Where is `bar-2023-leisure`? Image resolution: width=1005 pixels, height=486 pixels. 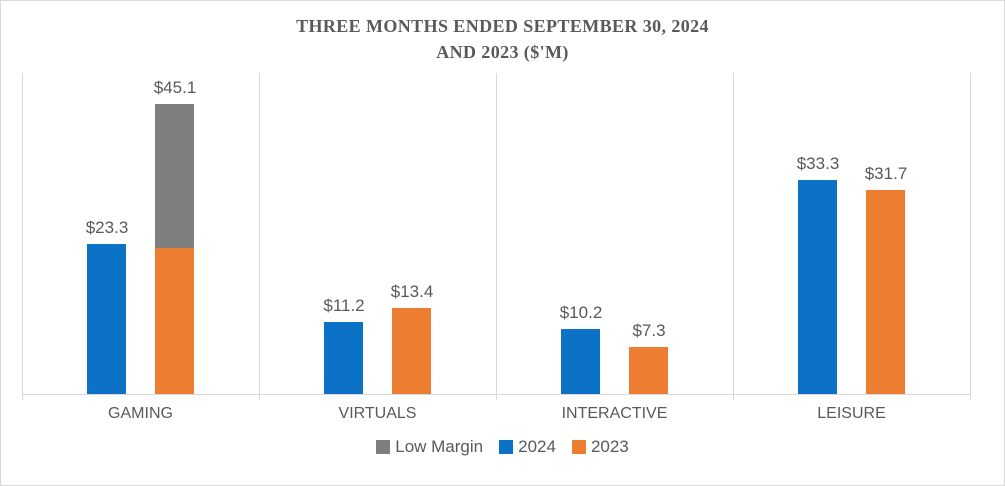 bar-2023-leisure is located at coordinates (885, 292).